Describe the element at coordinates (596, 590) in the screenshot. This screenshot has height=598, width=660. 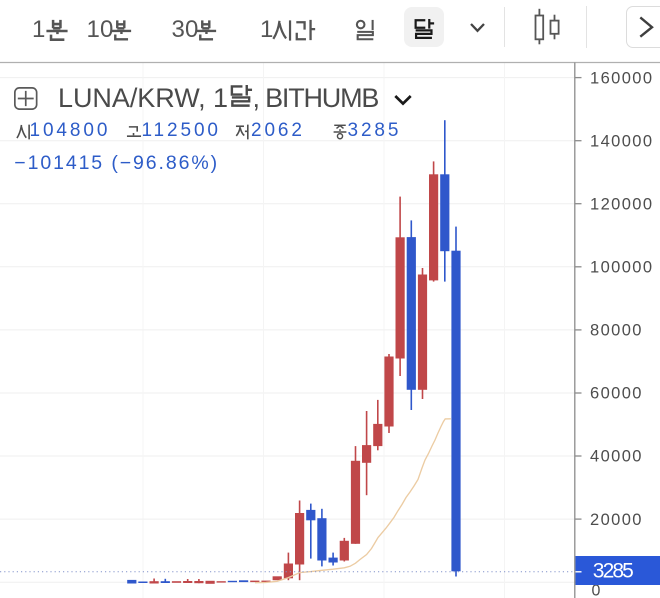
I see `svg-text: 0` at that location.